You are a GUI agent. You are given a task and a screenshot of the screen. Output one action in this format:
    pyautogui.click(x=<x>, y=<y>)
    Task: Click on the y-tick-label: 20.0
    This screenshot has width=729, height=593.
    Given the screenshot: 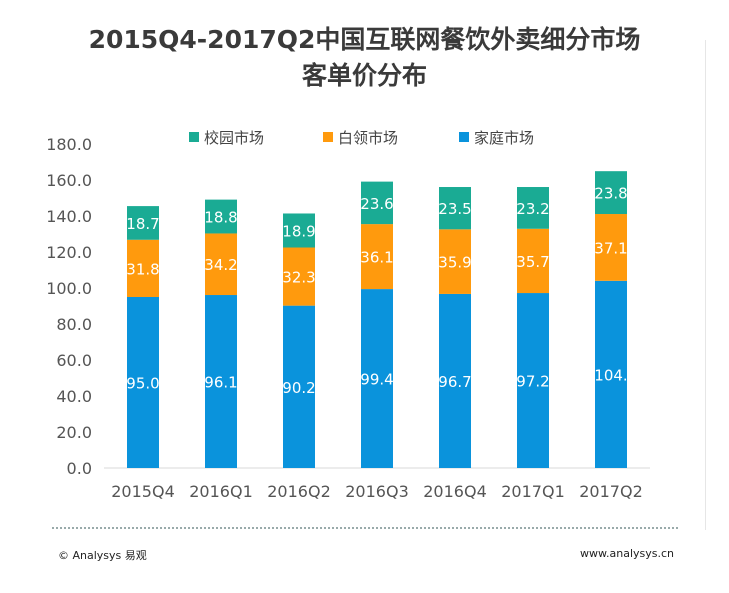 What is the action you would take?
    pyautogui.click(x=74, y=432)
    